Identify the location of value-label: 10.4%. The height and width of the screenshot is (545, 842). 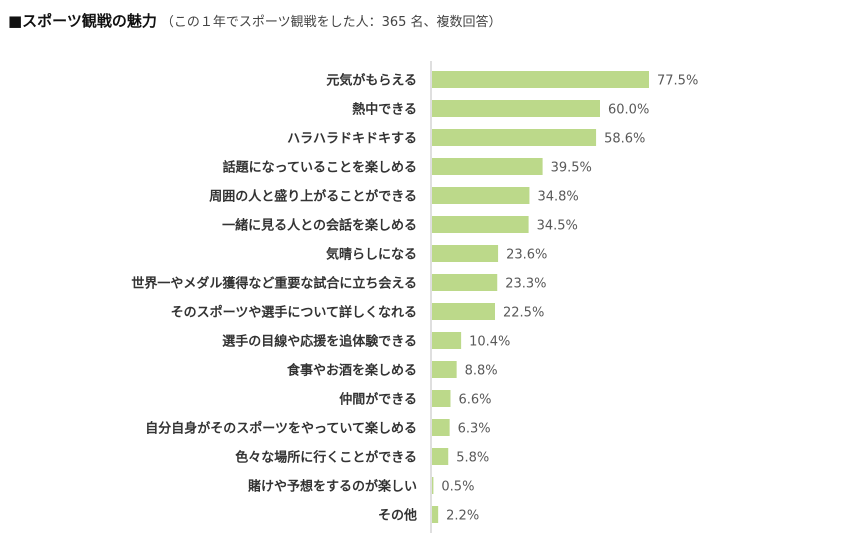
(489, 342).